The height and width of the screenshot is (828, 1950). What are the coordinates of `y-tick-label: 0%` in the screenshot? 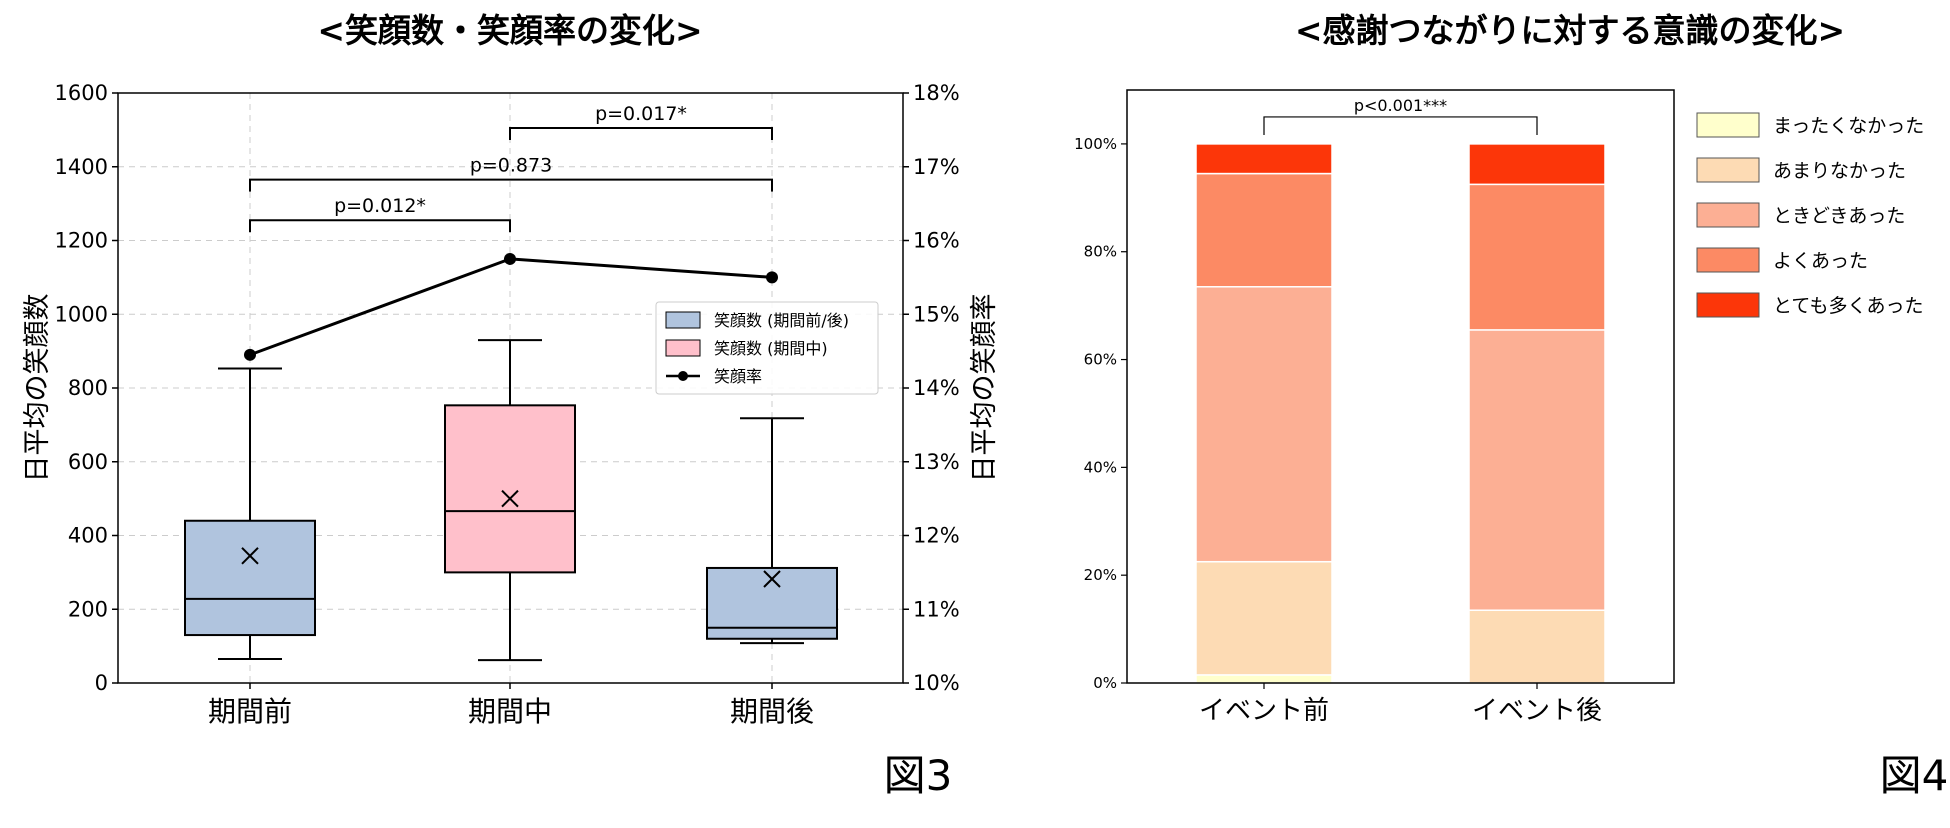 It's located at (1105, 683).